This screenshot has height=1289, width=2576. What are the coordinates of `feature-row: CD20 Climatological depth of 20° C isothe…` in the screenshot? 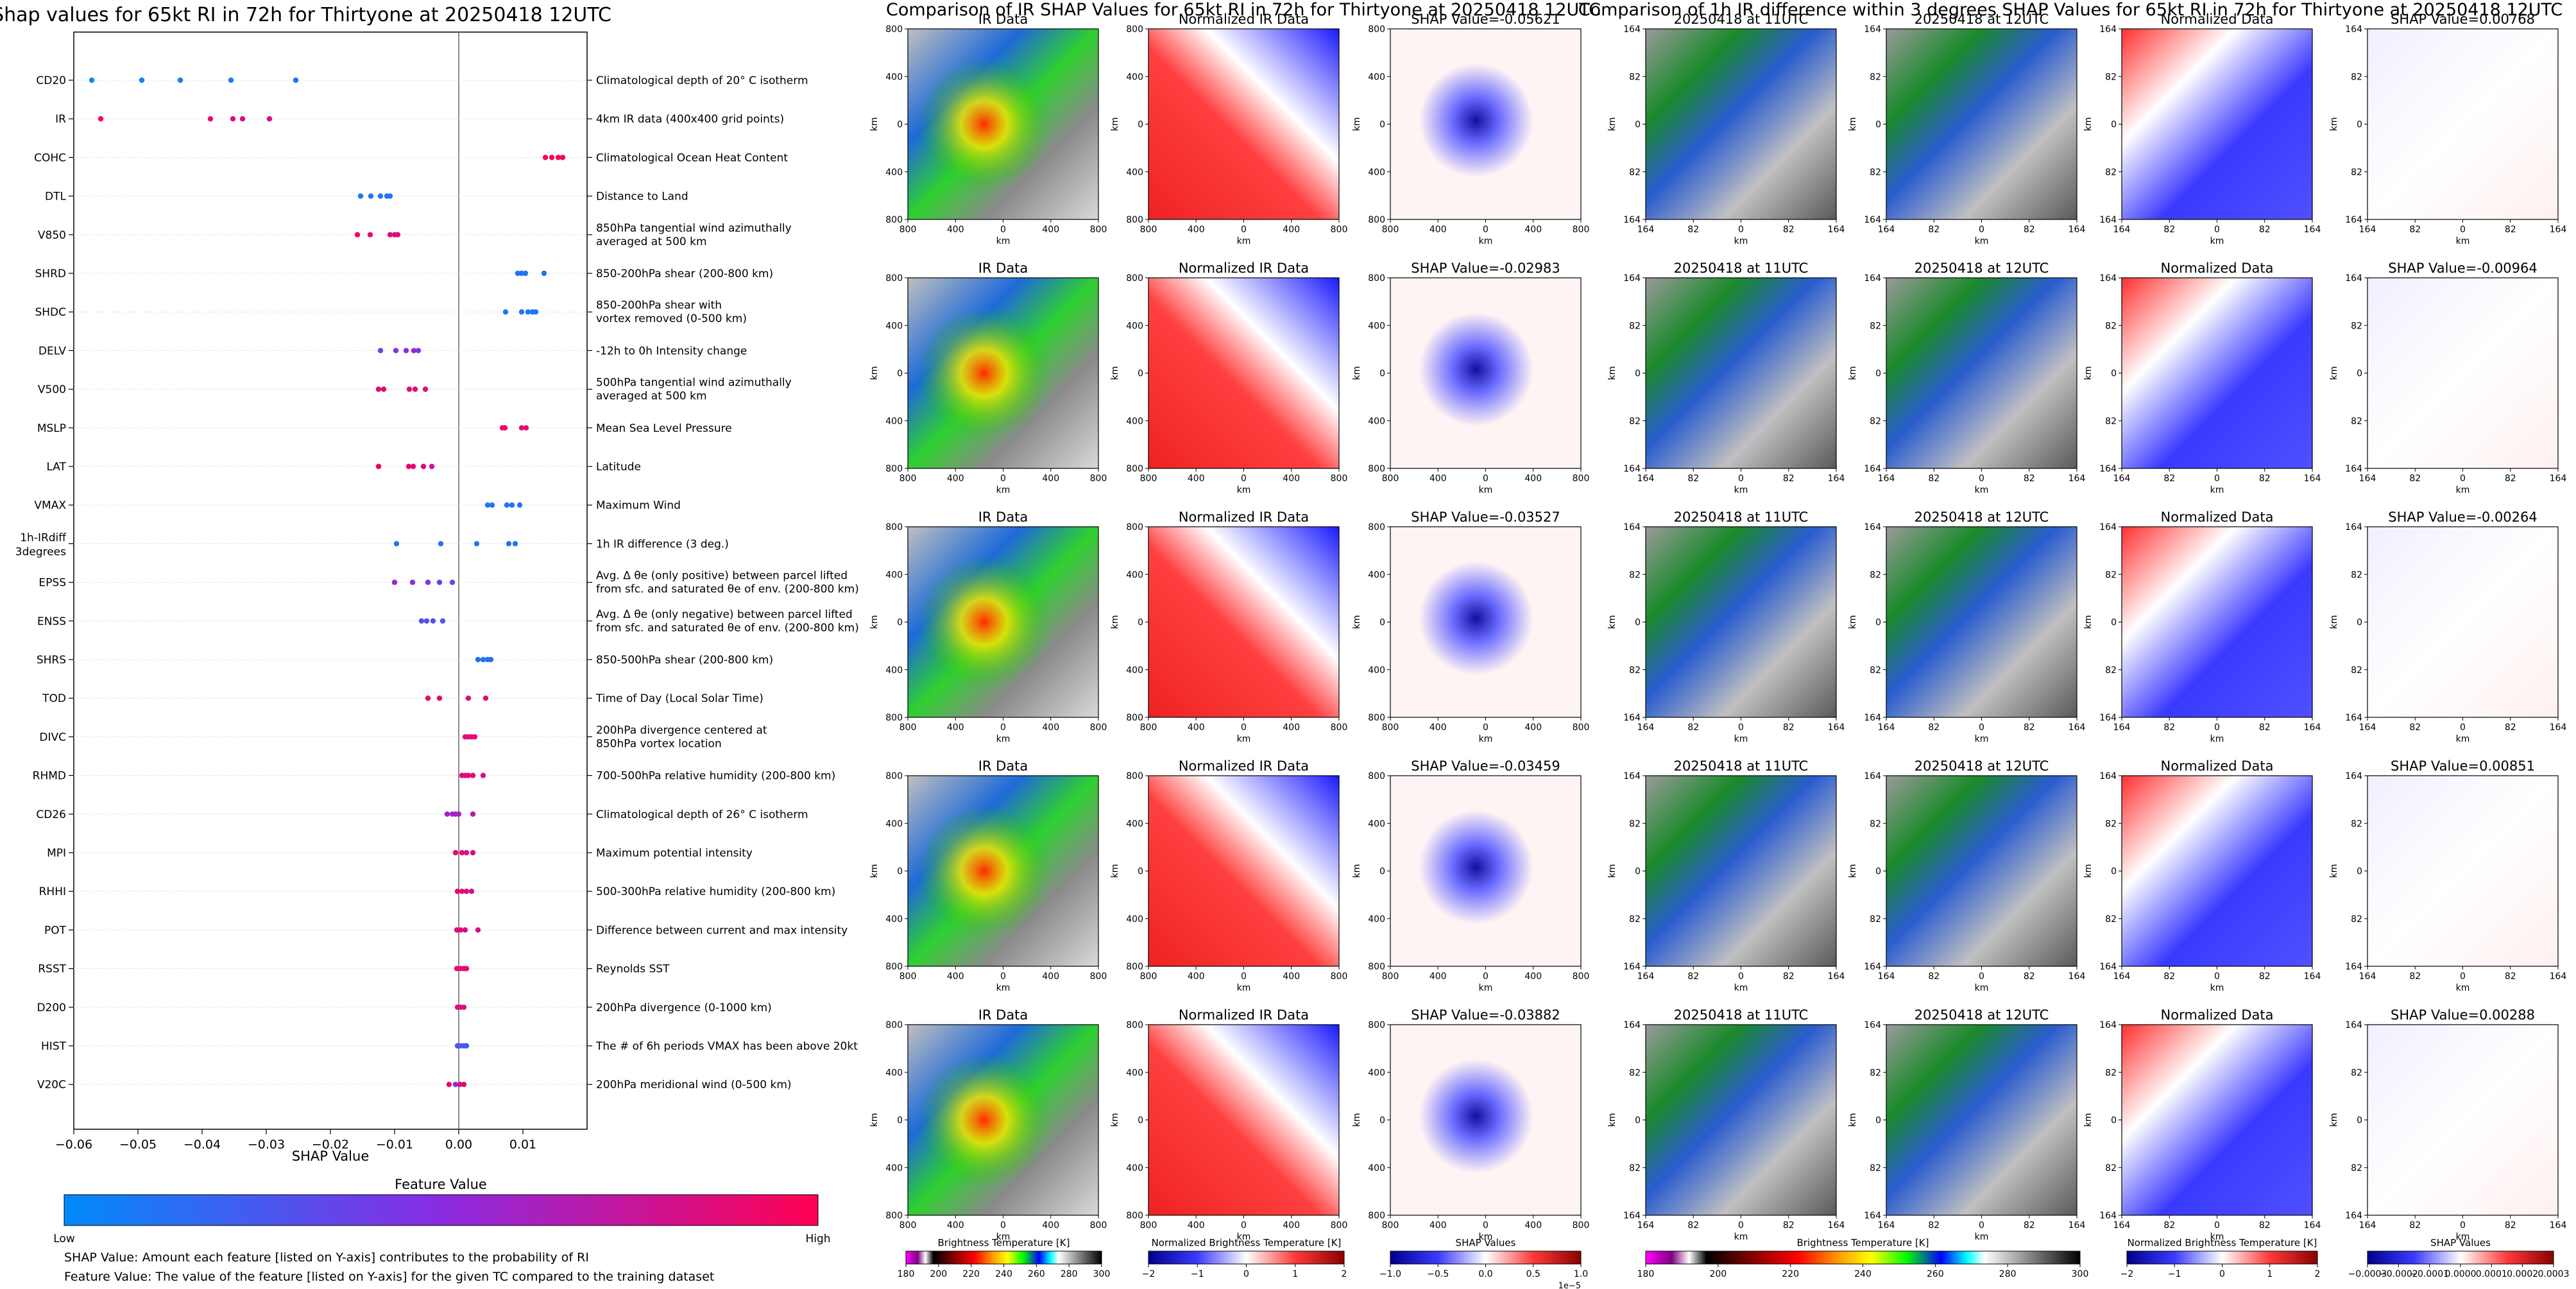 It's located at (422, 80).